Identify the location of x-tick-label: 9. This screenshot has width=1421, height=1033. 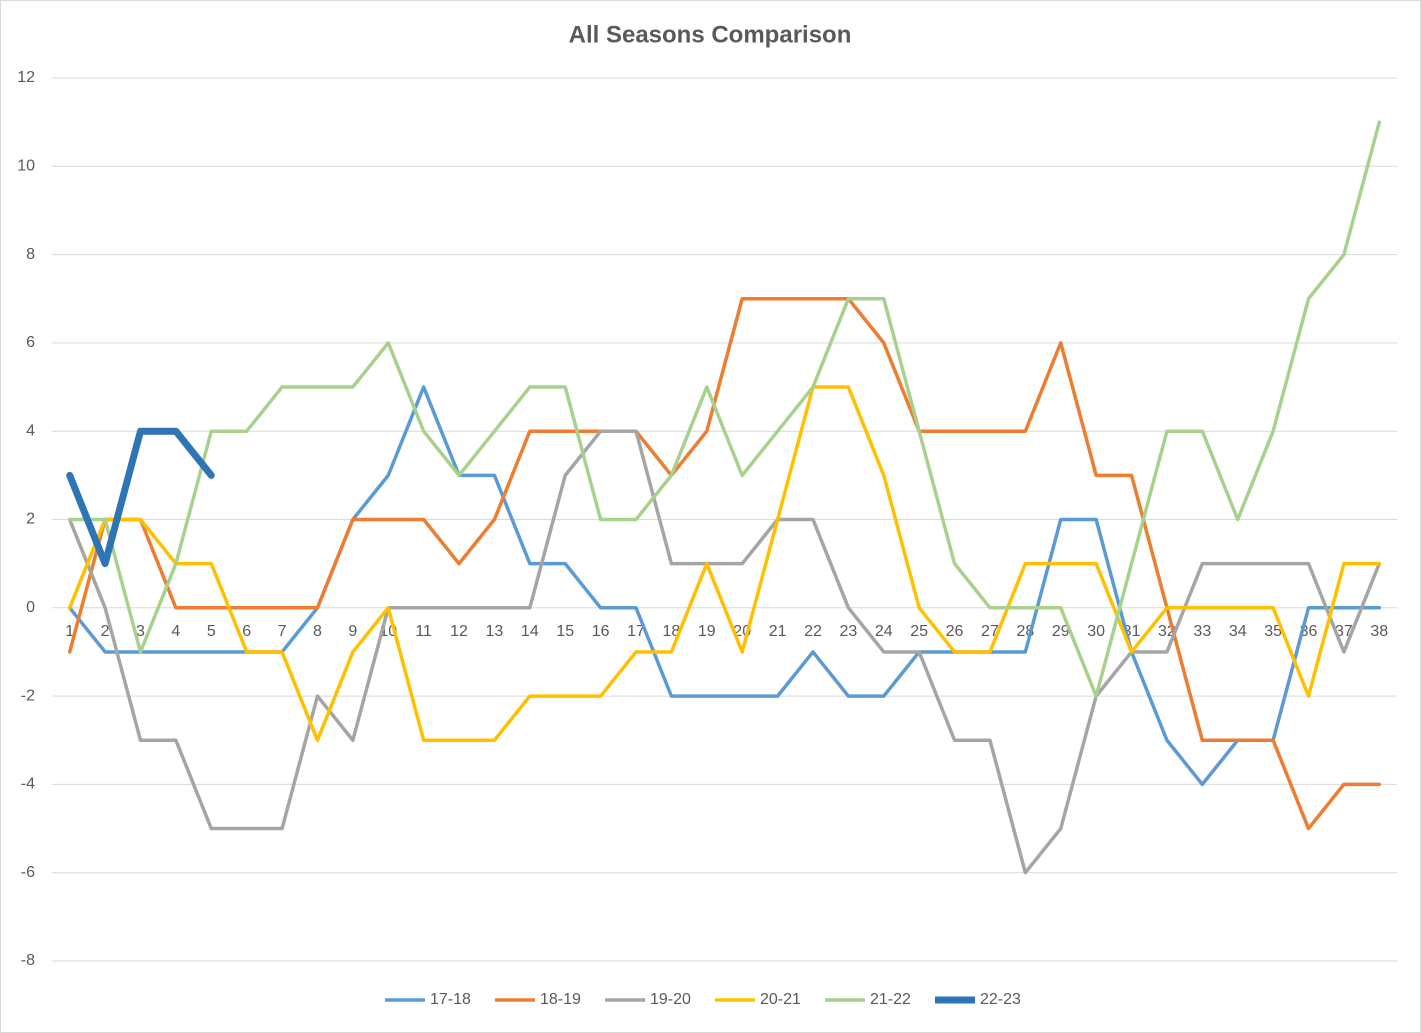
(352, 631).